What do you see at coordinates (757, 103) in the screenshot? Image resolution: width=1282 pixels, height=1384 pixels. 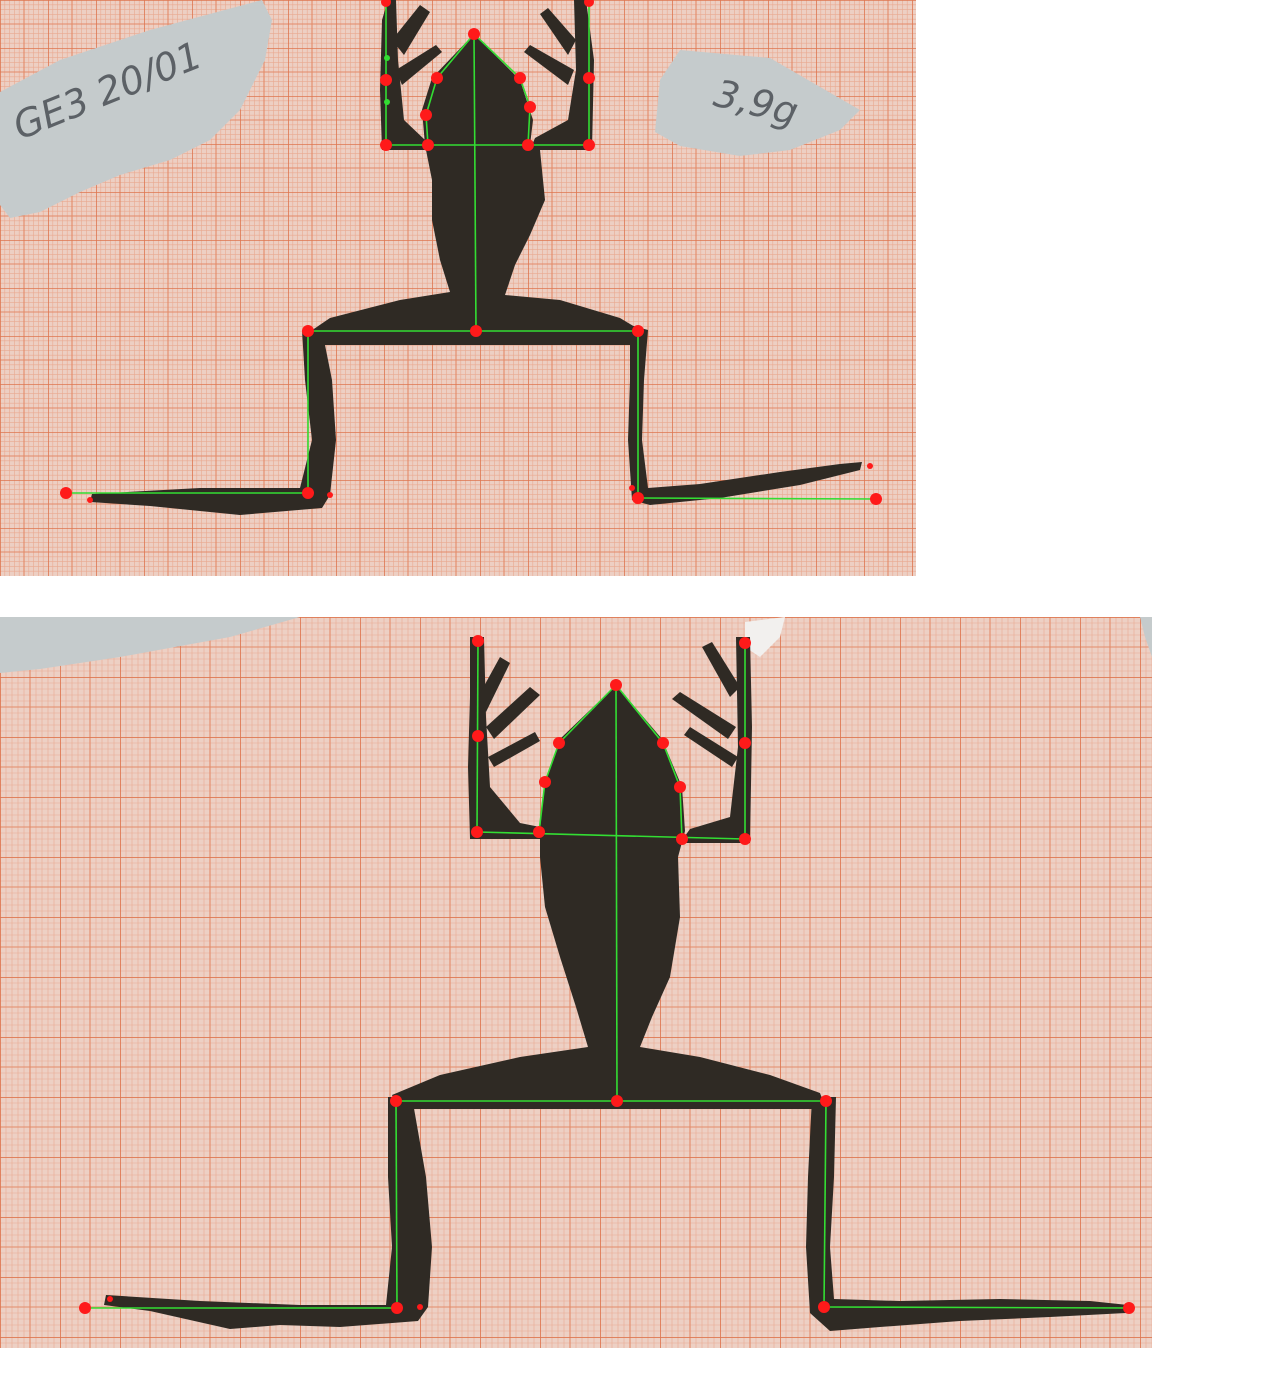 I see `paper-tag-right: 3,9g` at bounding box center [757, 103].